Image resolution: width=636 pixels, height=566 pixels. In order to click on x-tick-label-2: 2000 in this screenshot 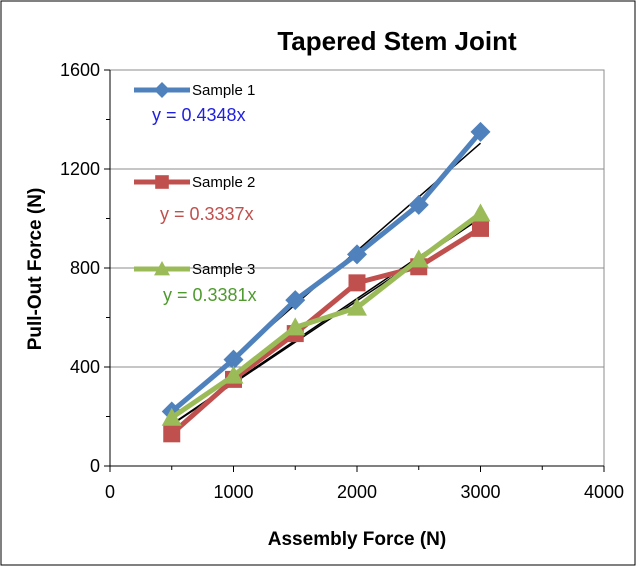, I will do `click(357, 492)`.